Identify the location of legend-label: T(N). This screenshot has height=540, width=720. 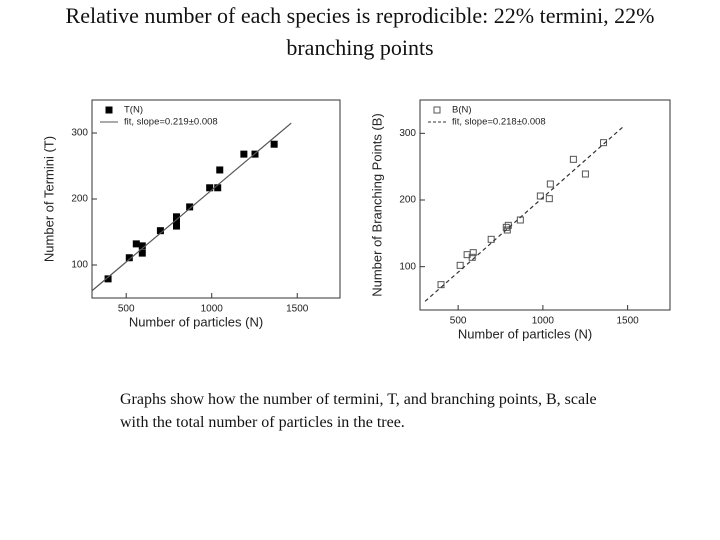
(133, 110).